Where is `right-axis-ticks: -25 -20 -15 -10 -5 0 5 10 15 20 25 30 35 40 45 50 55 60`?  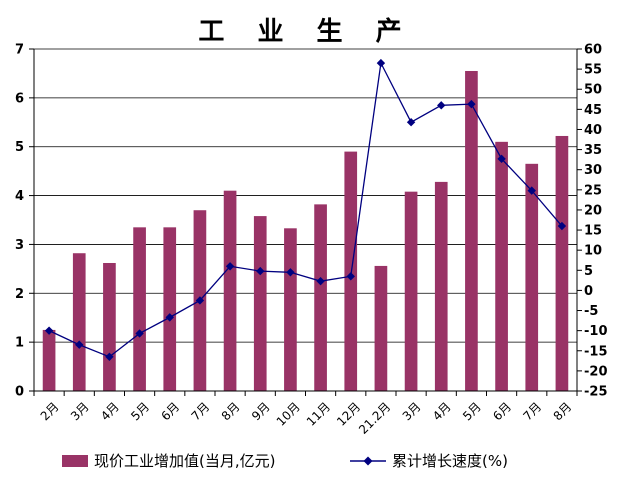
right-axis-ticks: -25 -20 -15 -10 -5 0 5 10 15 20 25 30 35 40 45 50 55 60 is located at coordinates (592, 221).